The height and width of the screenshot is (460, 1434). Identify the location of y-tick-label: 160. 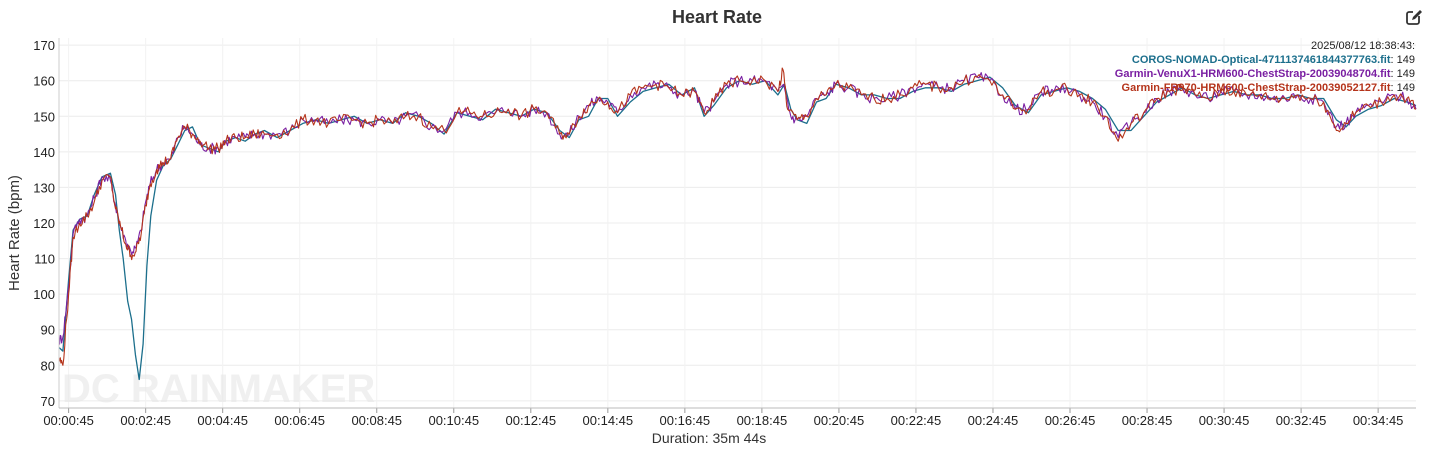
(44, 81).